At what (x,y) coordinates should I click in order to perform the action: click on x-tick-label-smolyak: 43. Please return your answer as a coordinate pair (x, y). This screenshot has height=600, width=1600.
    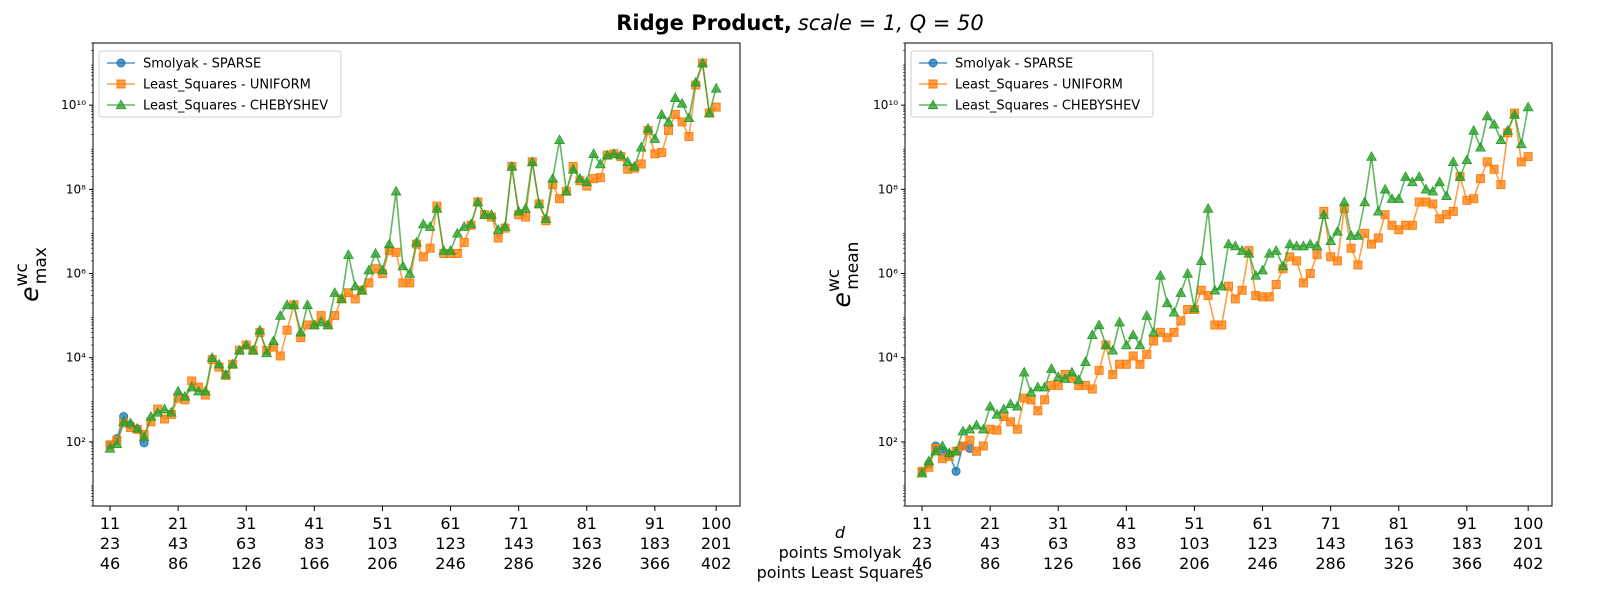
    Looking at the image, I should click on (178, 543).